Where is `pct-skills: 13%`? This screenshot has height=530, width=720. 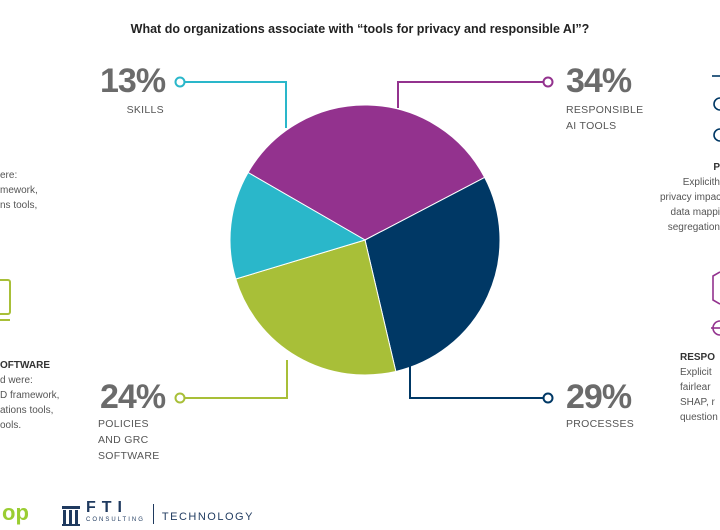
pct-skills: 13% is located at coordinates (133, 81).